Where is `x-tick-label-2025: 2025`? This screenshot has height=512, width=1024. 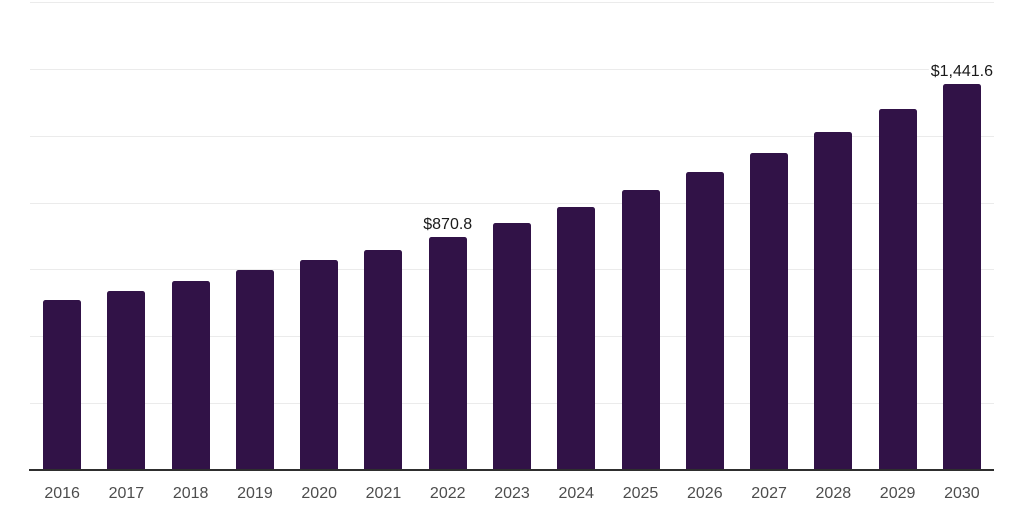
x-tick-label-2025: 2025 is located at coordinates (640, 493).